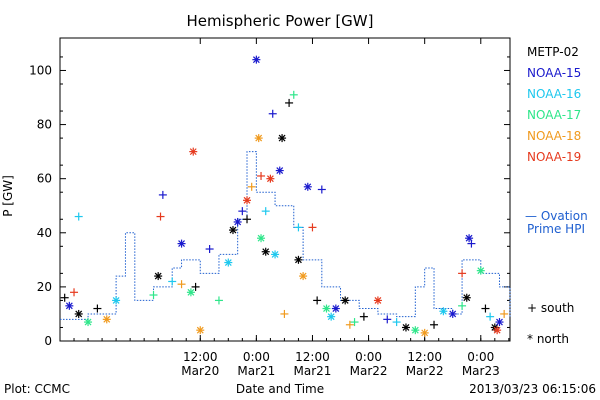 The image size is (600, 400). Describe the element at coordinates (553, 52) in the screenshot. I see `legend-entry: METP-02` at that location.